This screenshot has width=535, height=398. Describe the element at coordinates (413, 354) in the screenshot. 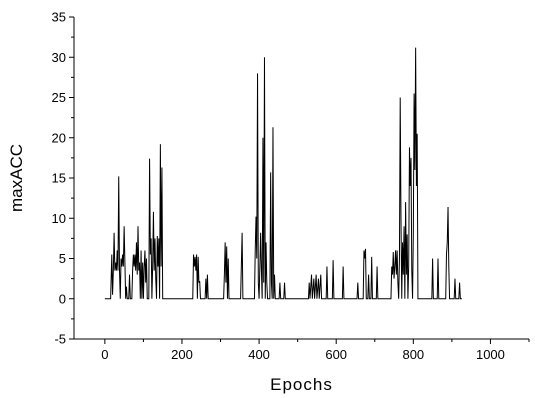

I see `x-tick-label: 800` at that location.